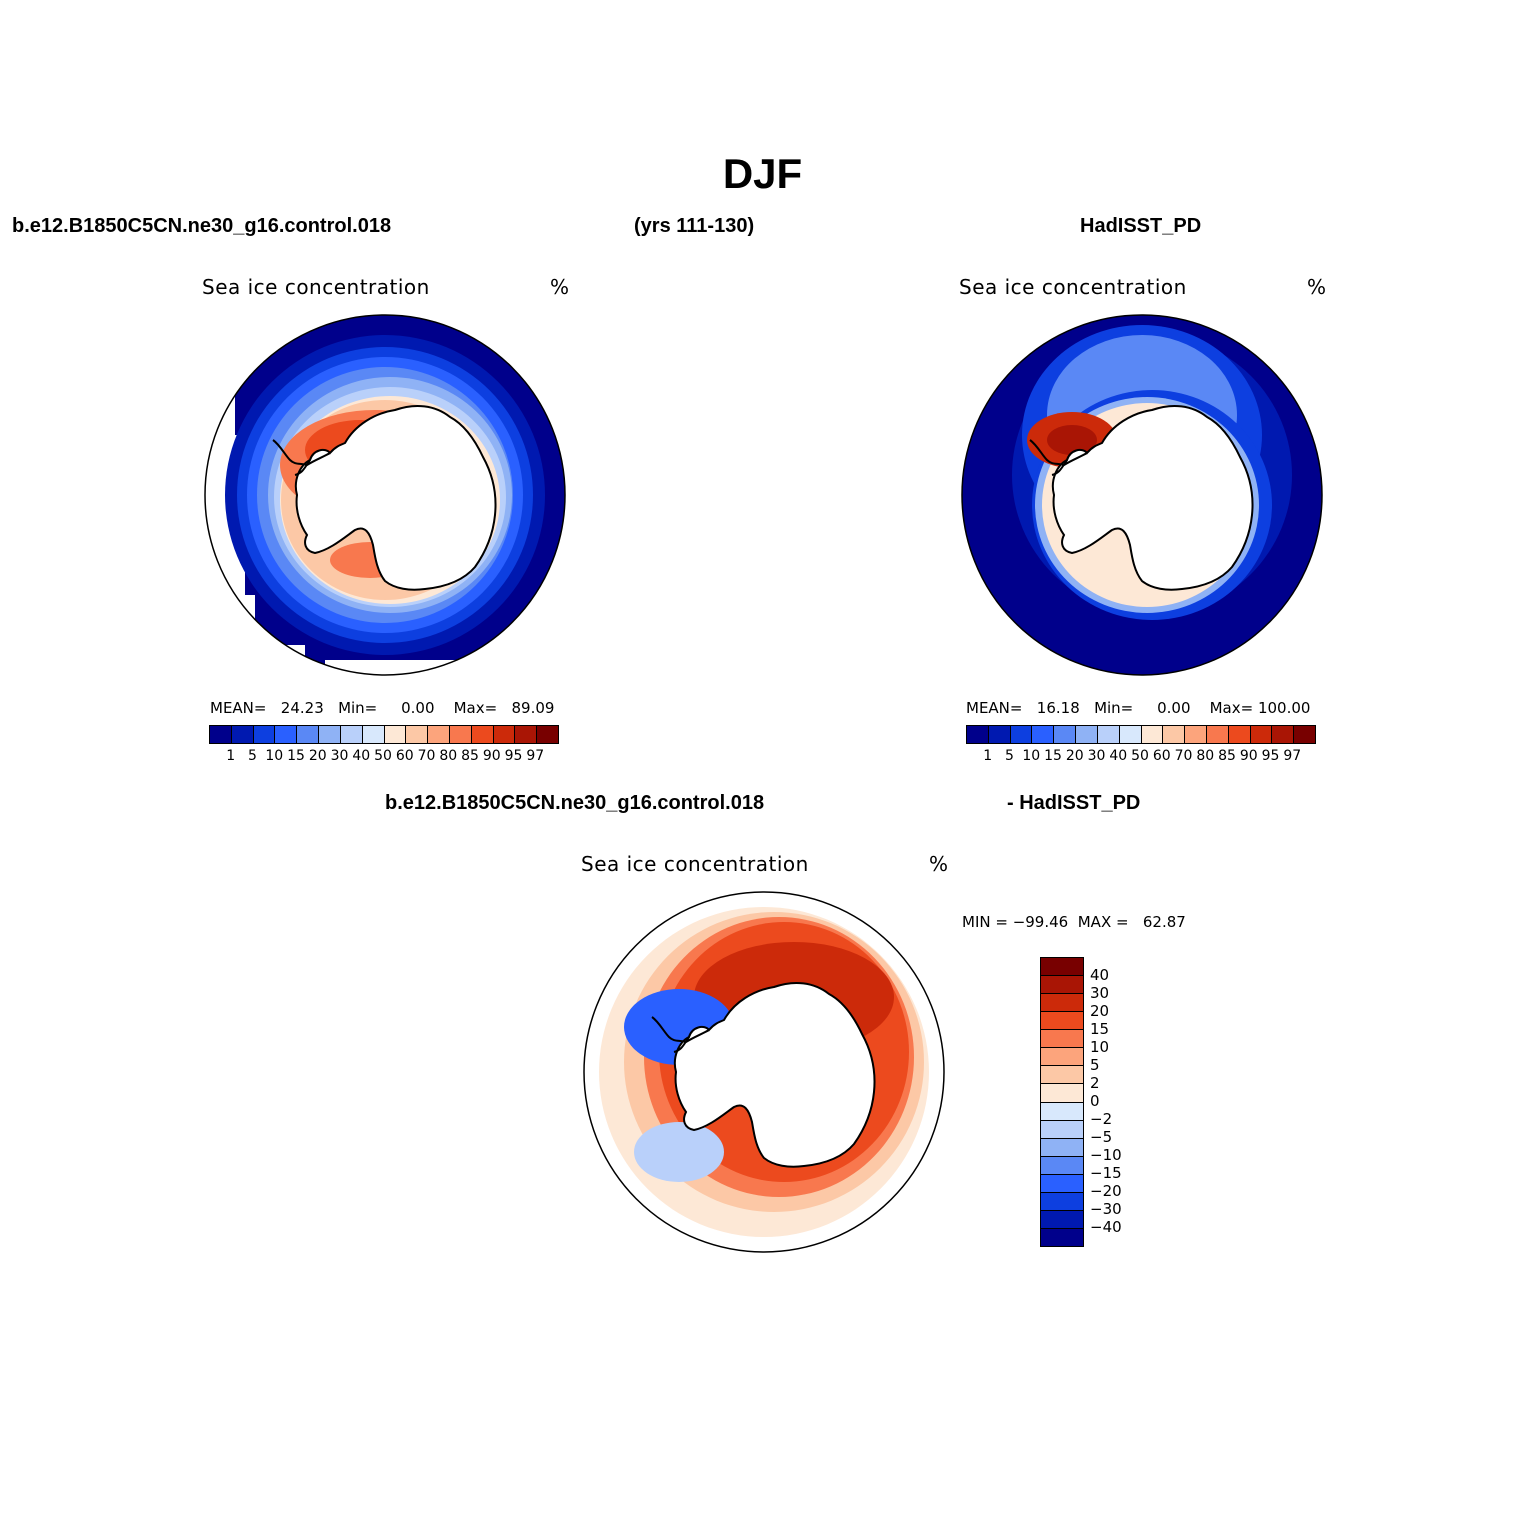 Image resolution: width=1525 pixels, height=1525 pixels. Describe the element at coordinates (385, 495) in the screenshot. I see `panel1-map` at that location.